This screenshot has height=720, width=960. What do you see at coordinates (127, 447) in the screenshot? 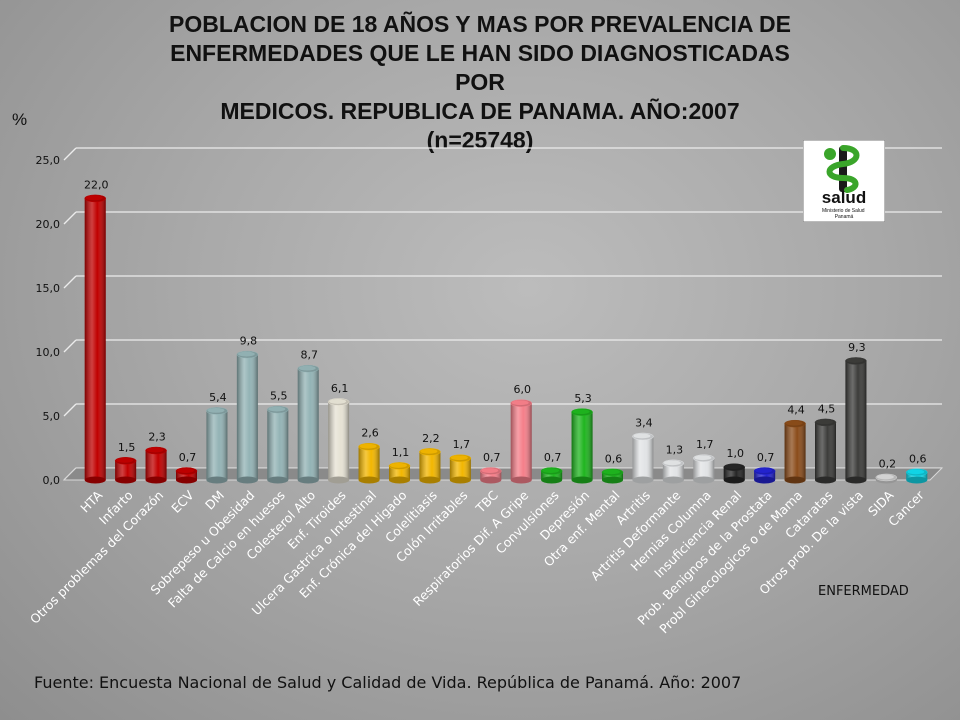
I see `value-label: 1,5` at bounding box center [127, 447].